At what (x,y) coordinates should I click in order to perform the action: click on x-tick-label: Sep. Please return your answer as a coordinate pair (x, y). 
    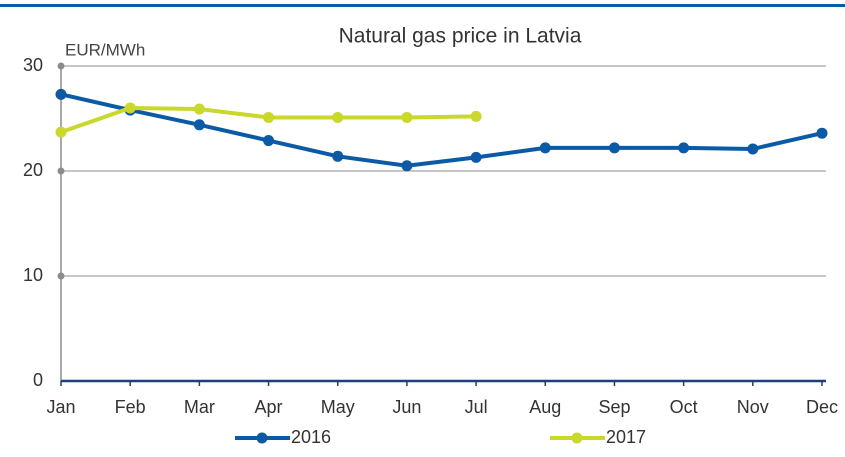
    Looking at the image, I should click on (614, 407).